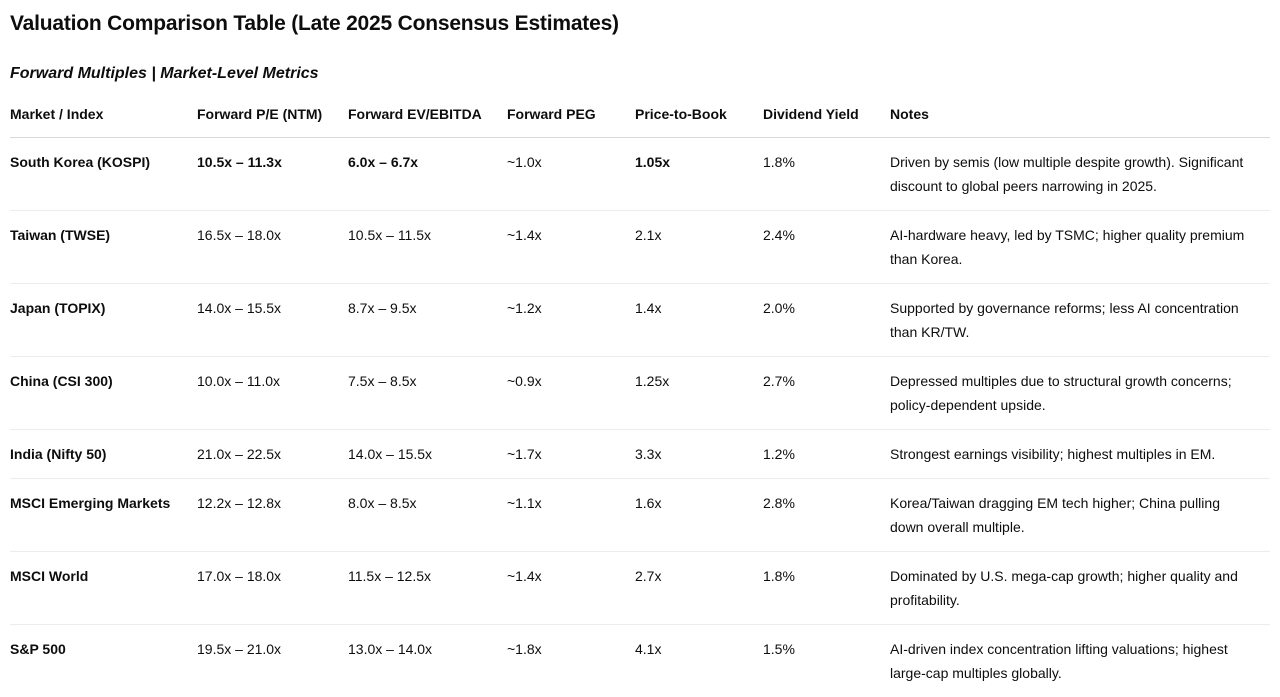 Image resolution: width=1280 pixels, height=697 pixels. I want to click on cell-forward-ev-ebitda: 11.5x – 12.5x, so click(427, 588).